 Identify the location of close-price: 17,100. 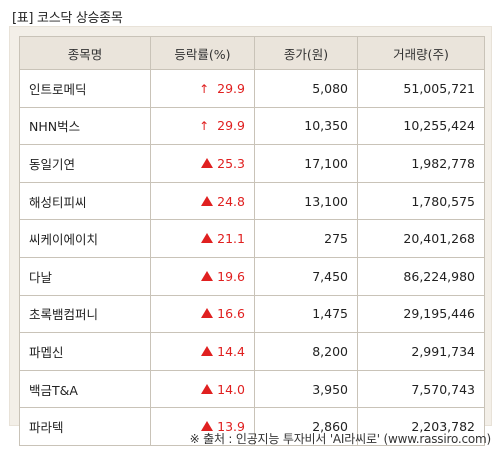
(306, 163).